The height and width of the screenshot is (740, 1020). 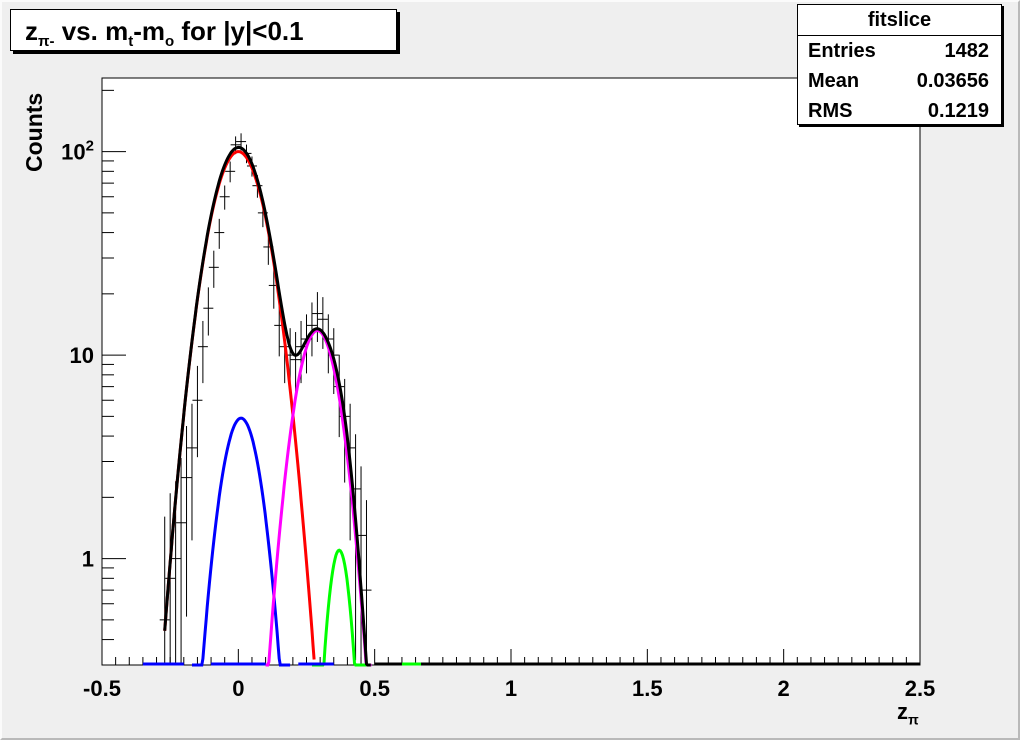 What do you see at coordinates (239, 31) in the screenshot?
I see `title-part: for |y|<0.1` at bounding box center [239, 31].